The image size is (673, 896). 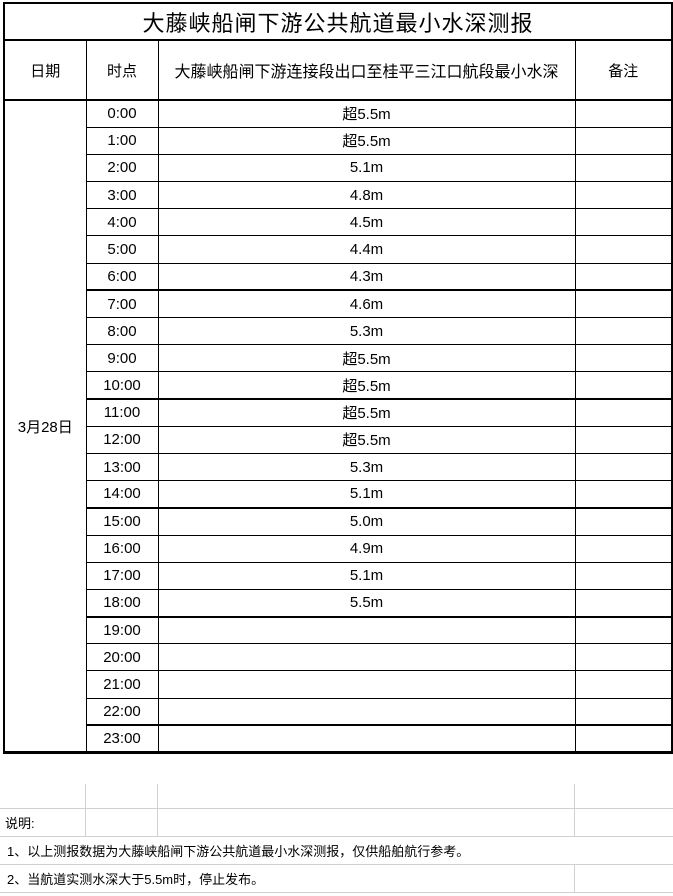 What do you see at coordinates (122, 439) in the screenshot?
I see `time-cell: 12:00` at bounding box center [122, 439].